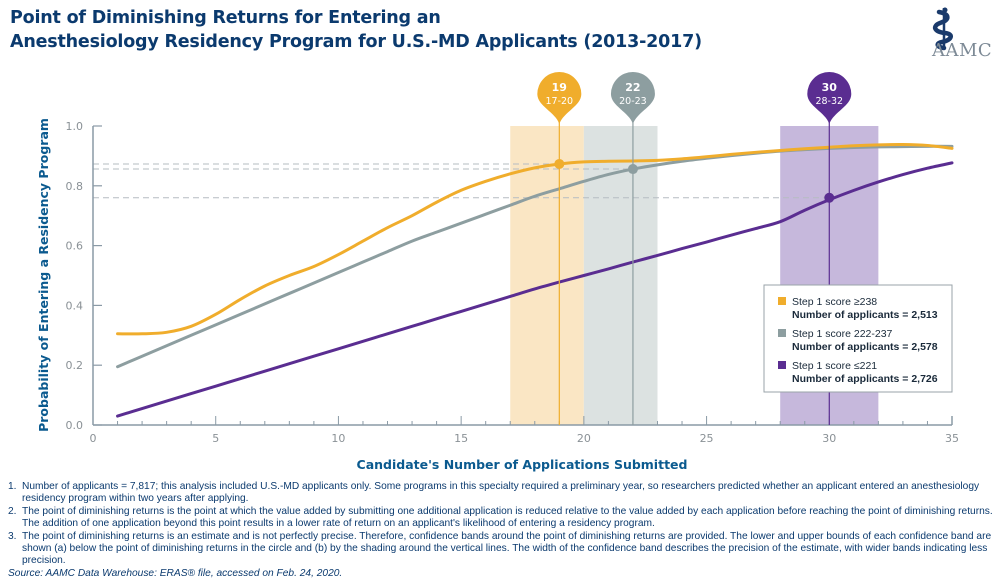 This screenshot has height=582, width=998. I want to click on y-tick-label: 0.0, so click(75, 425).